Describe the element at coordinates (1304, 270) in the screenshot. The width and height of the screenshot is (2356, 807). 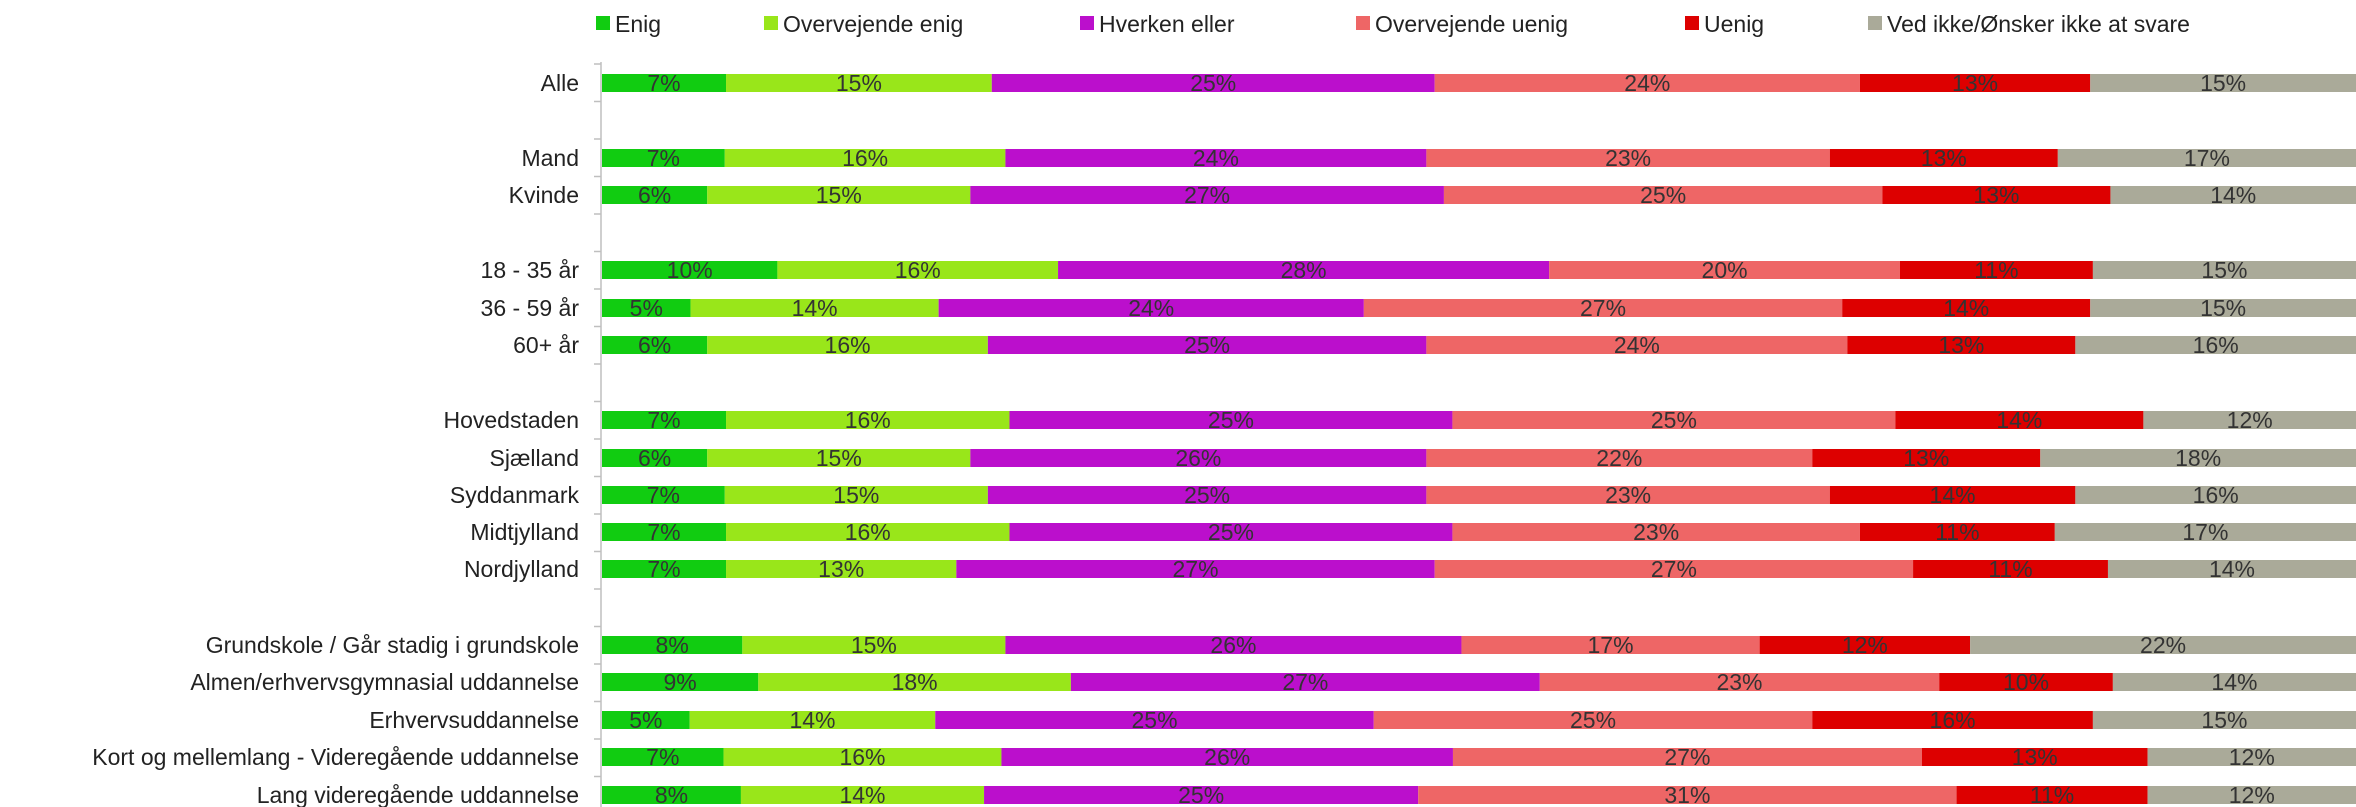
I see `data-label: 28%` at that location.